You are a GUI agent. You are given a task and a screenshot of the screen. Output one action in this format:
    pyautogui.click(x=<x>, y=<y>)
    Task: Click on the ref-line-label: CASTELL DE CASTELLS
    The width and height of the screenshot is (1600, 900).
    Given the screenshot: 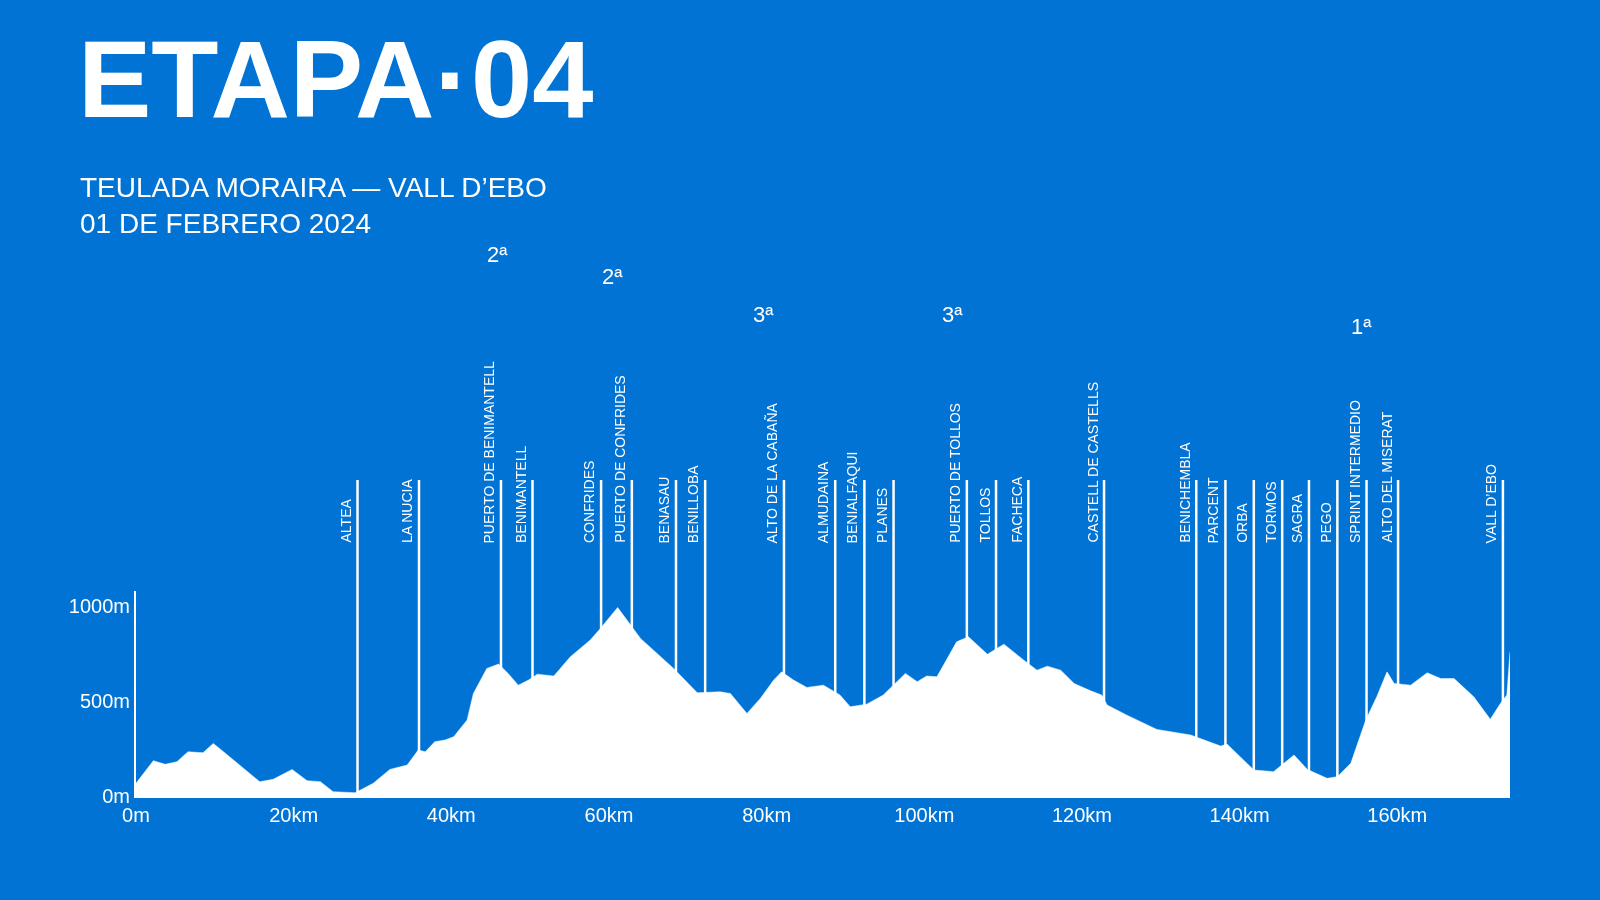 What is the action you would take?
    pyautogui.click(x=1092, y=462)
    